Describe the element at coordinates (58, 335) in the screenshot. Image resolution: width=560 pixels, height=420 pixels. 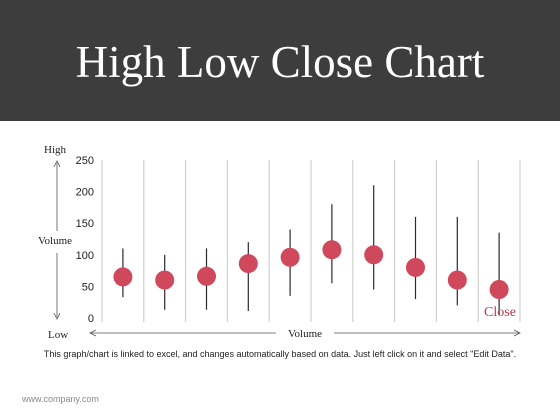
I see `low-annotation: Low` at that location.